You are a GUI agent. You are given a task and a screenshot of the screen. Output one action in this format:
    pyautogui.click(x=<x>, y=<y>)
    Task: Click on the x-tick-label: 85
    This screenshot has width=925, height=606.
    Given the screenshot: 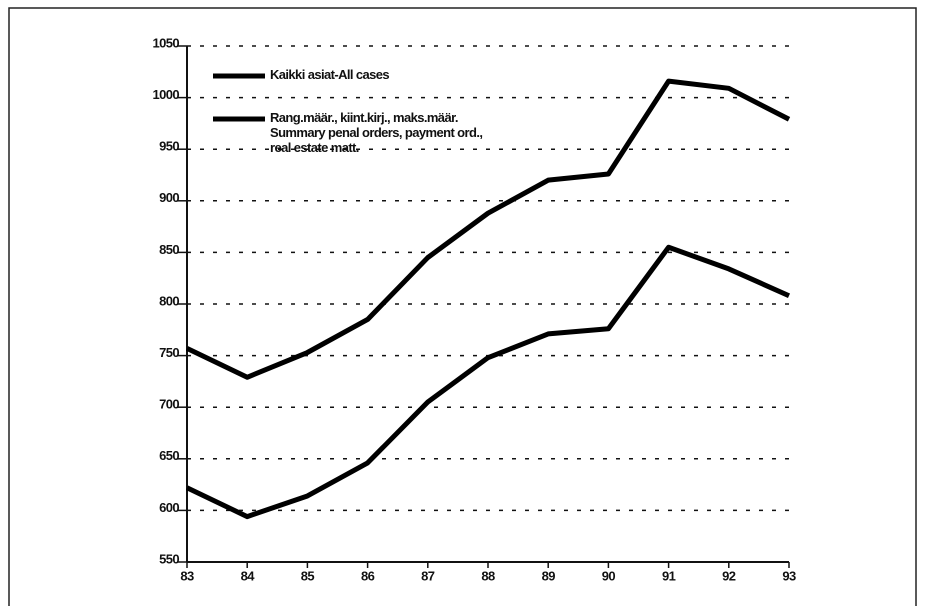 What is the action you would take?
    pyautogui.click(x=308, y=575)
    